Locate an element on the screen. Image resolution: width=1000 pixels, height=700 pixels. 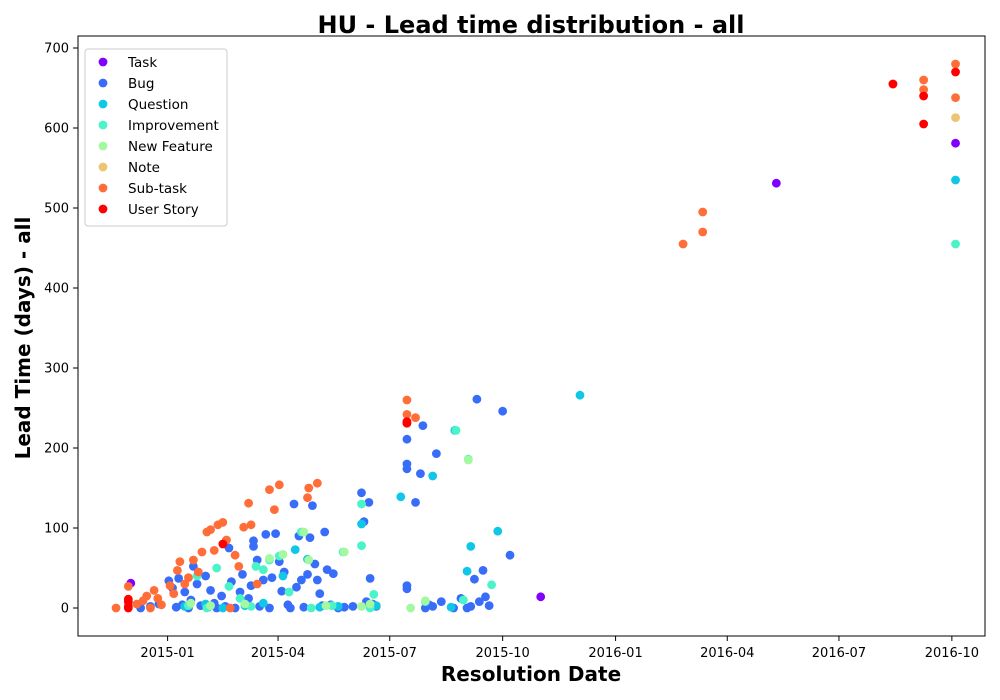
legend-label: Improvement is located at coordinates (173, 126).